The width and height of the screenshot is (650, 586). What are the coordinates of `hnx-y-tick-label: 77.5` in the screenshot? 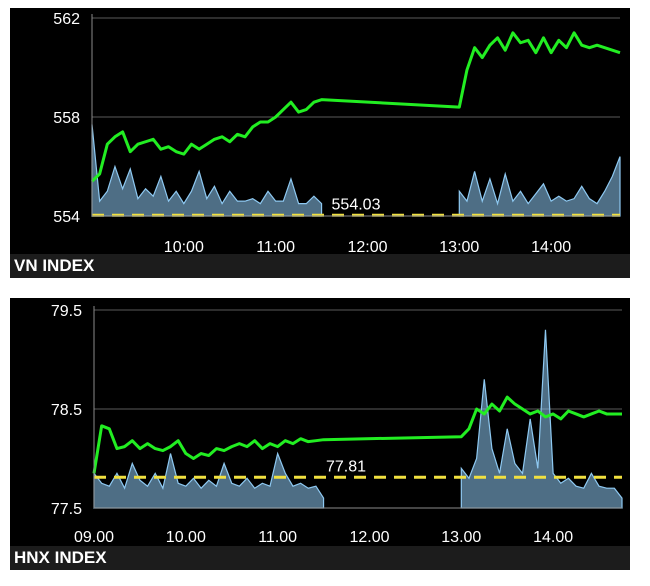 It's located at (66, 509).